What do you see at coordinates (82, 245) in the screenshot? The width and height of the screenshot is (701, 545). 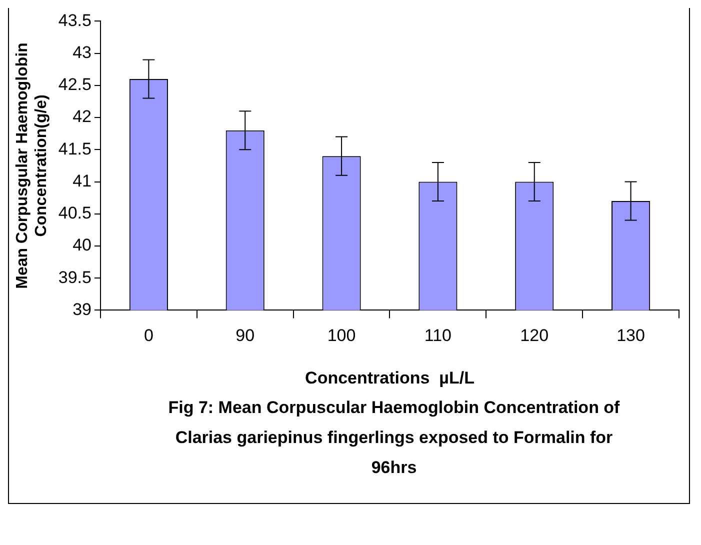 I see `y-tick-label: 40` at bounding box center [82, 245].